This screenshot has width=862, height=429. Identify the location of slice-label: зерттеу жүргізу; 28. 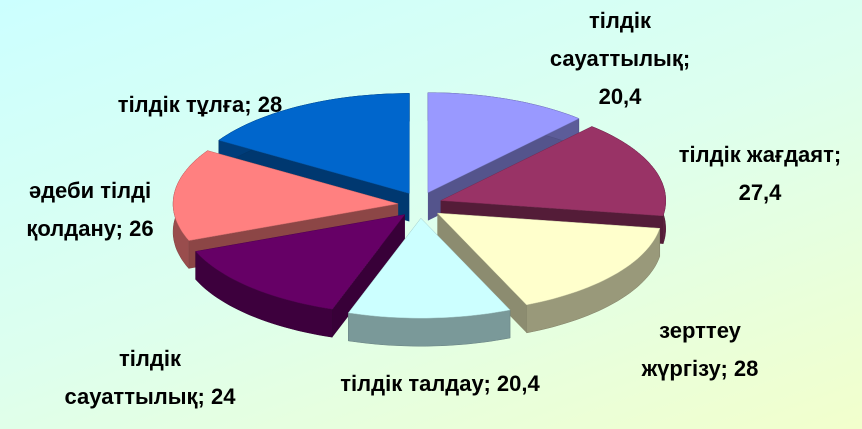
(700, 350).